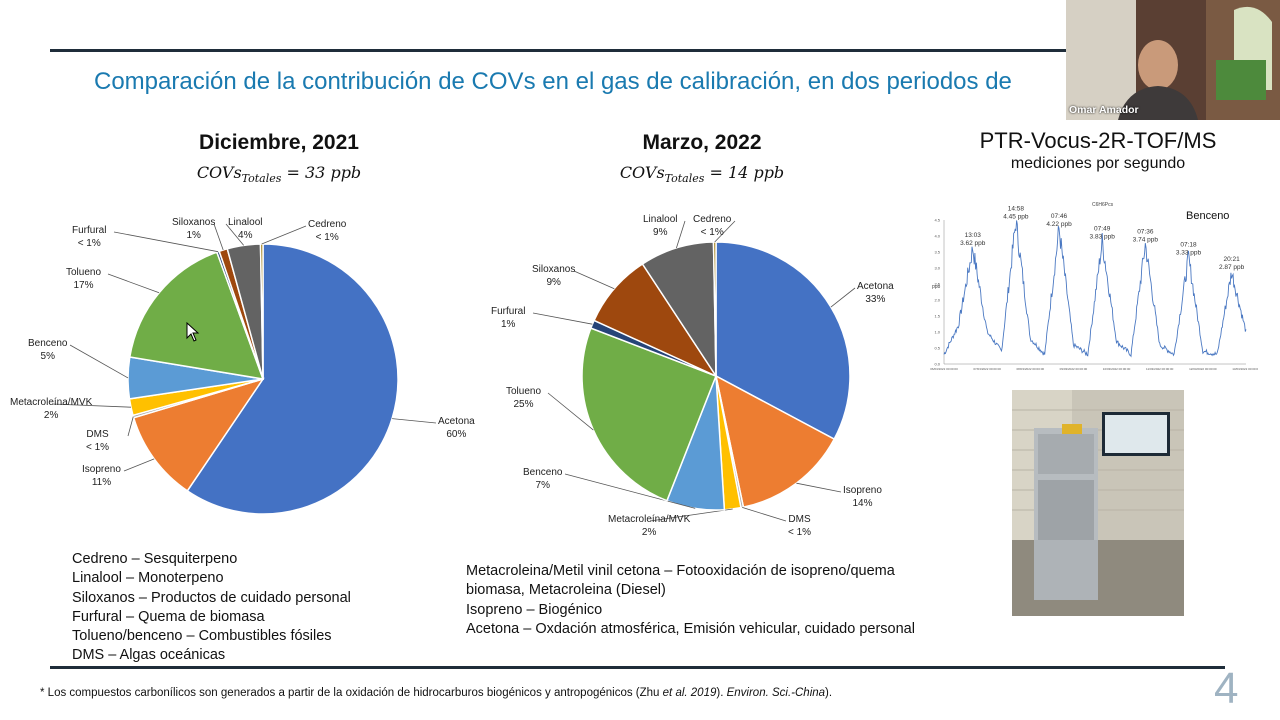 This screenshot has height=720, width=1280. What do you see at coordinates (1207, 216) in the screenshot?
I see `series-label: Benceno` at bounding box center [1207, 216].